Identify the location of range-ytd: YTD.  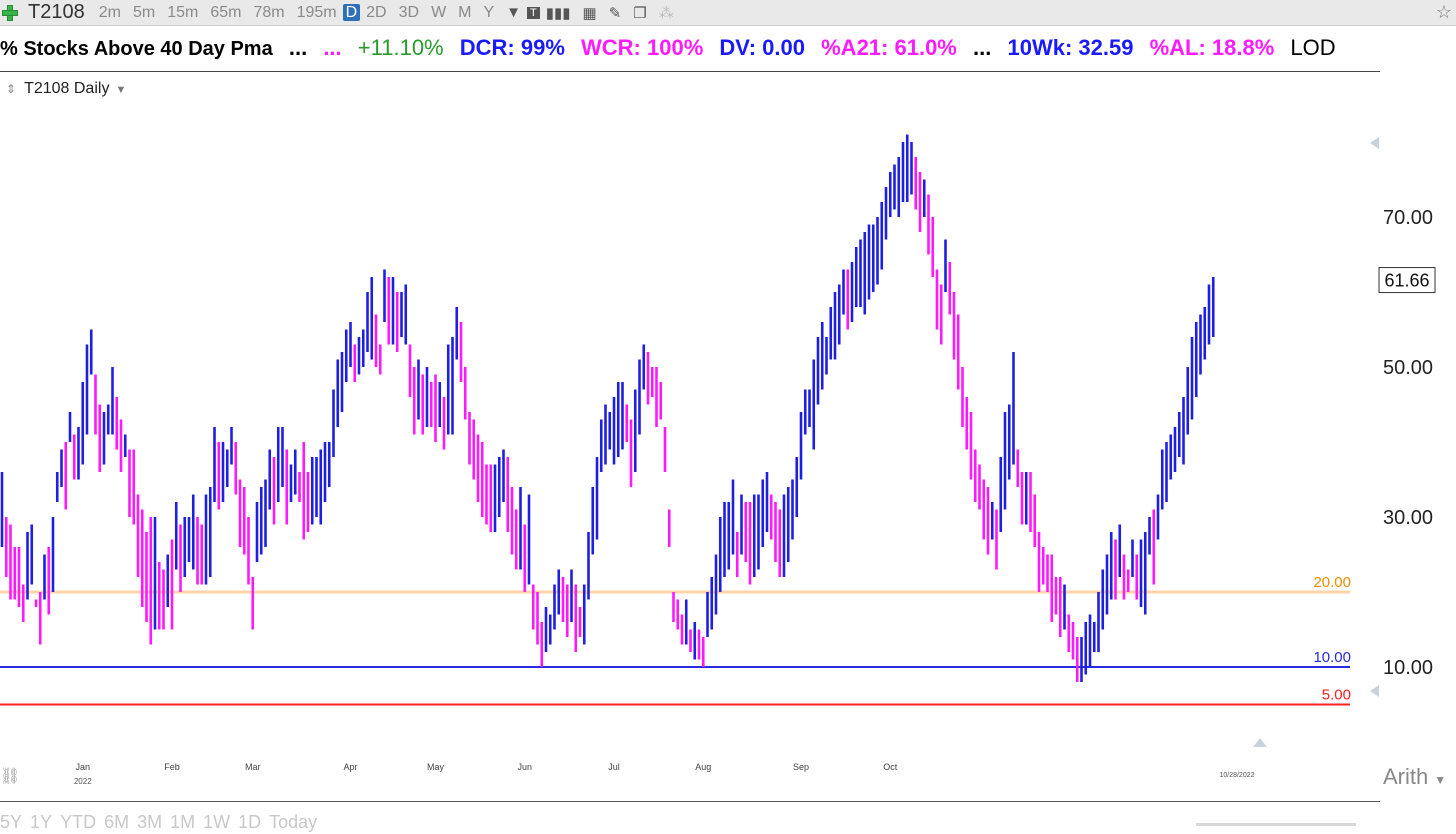
(78, 822).